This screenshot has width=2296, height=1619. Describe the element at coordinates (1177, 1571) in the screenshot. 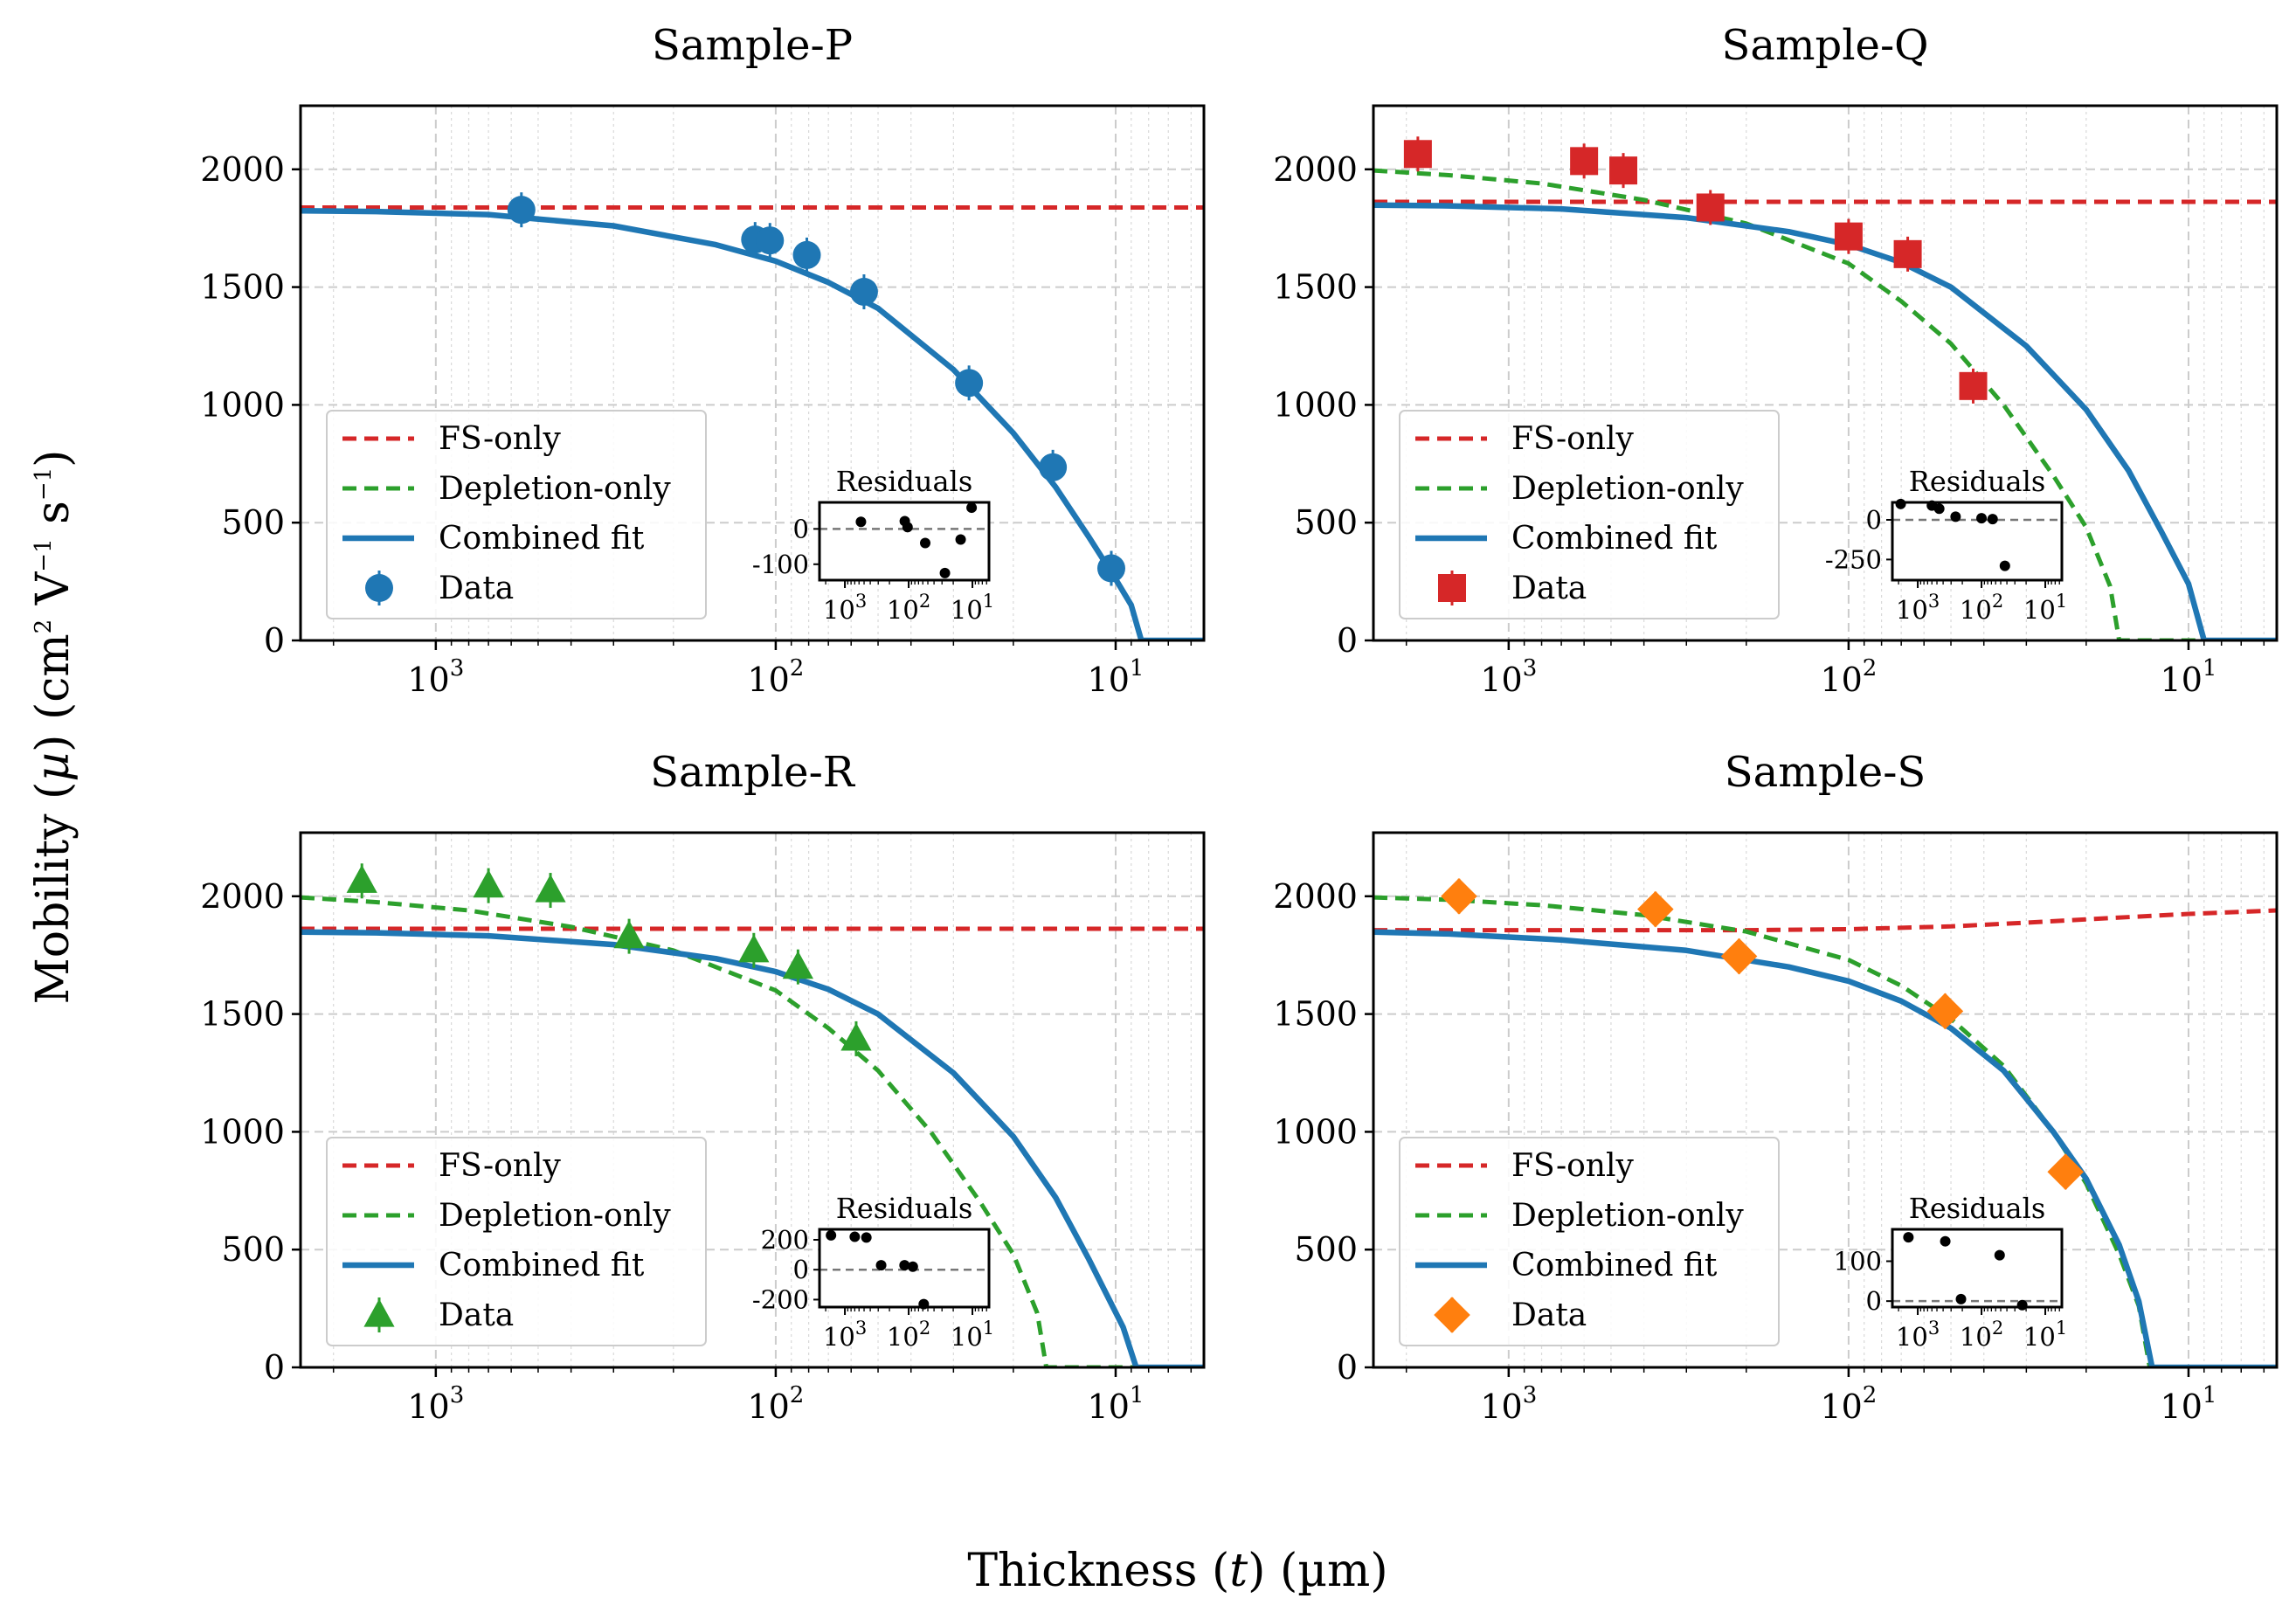

I see `x-axis-label: Thickness (t) (µm)` at that location.